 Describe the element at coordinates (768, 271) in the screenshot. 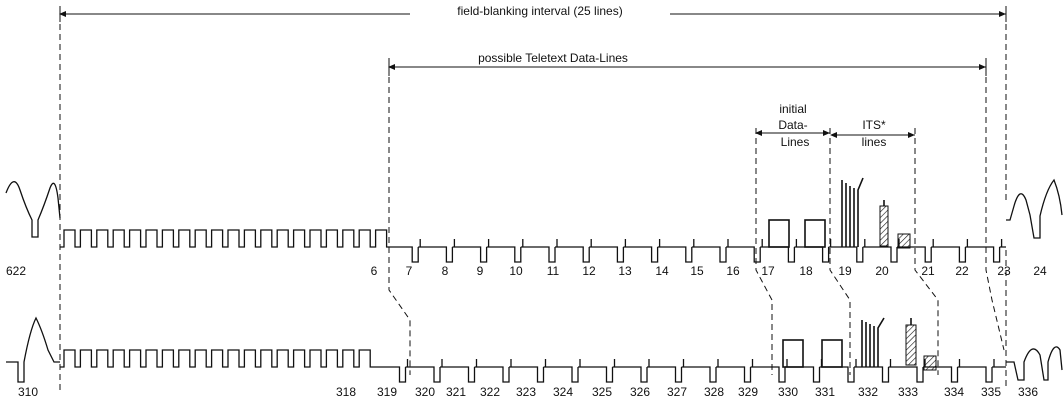

I see `field1-line-label: 17` at that location.